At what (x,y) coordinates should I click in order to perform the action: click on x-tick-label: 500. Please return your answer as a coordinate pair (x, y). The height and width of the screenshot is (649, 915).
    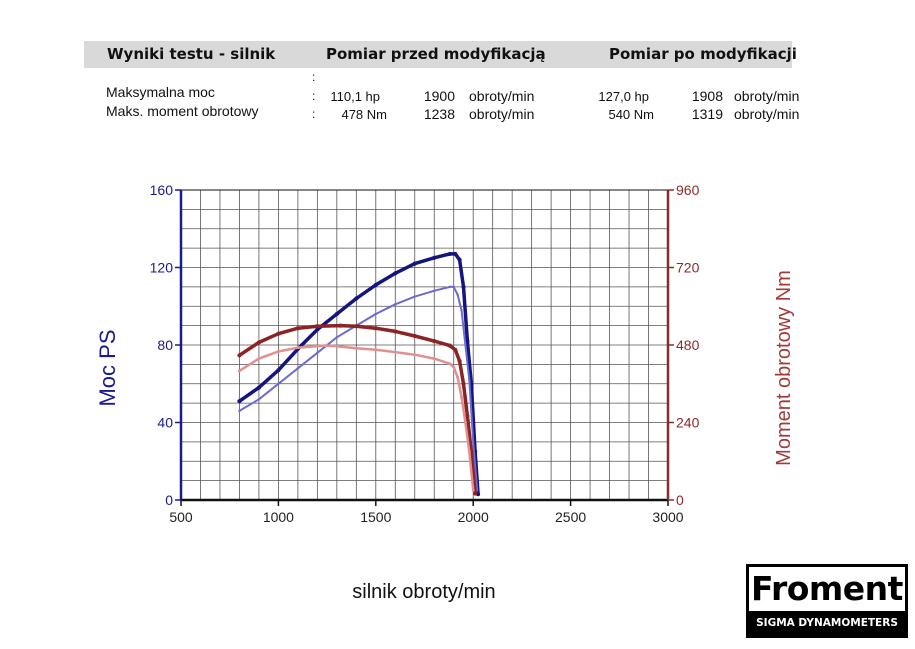
    Looking at the image, I should click on (181, 517).